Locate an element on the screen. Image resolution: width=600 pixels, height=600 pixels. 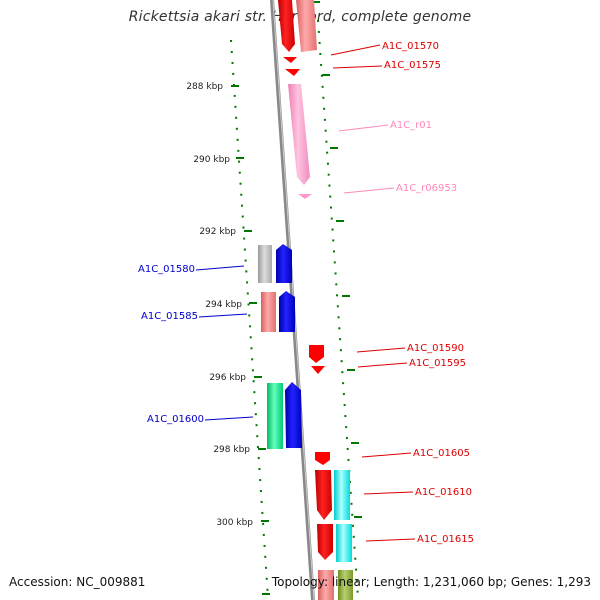
gene-salmon-bottom-feature is located at coordinates (326, 585).